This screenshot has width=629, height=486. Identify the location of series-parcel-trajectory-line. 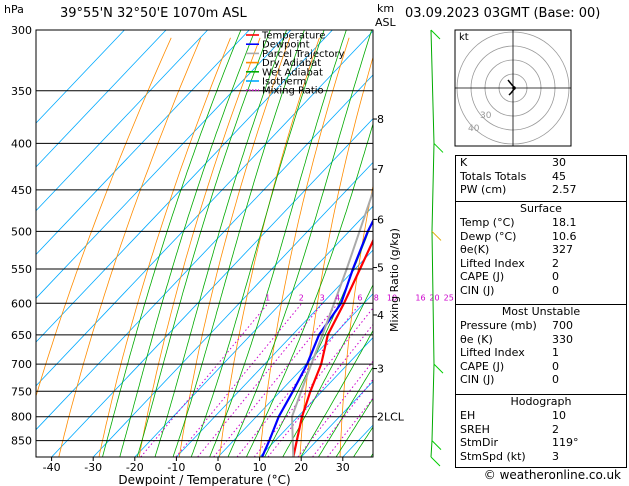
(331, 322).